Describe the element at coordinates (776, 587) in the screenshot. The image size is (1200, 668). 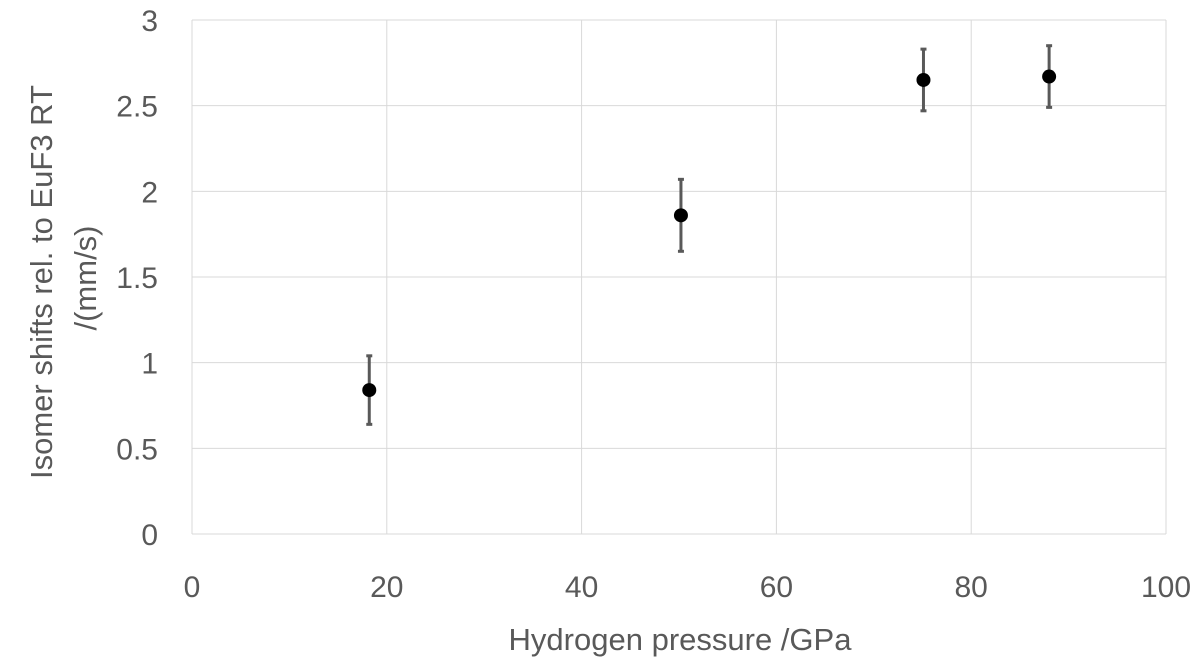
I see `x-tick-label: 60` at that location.